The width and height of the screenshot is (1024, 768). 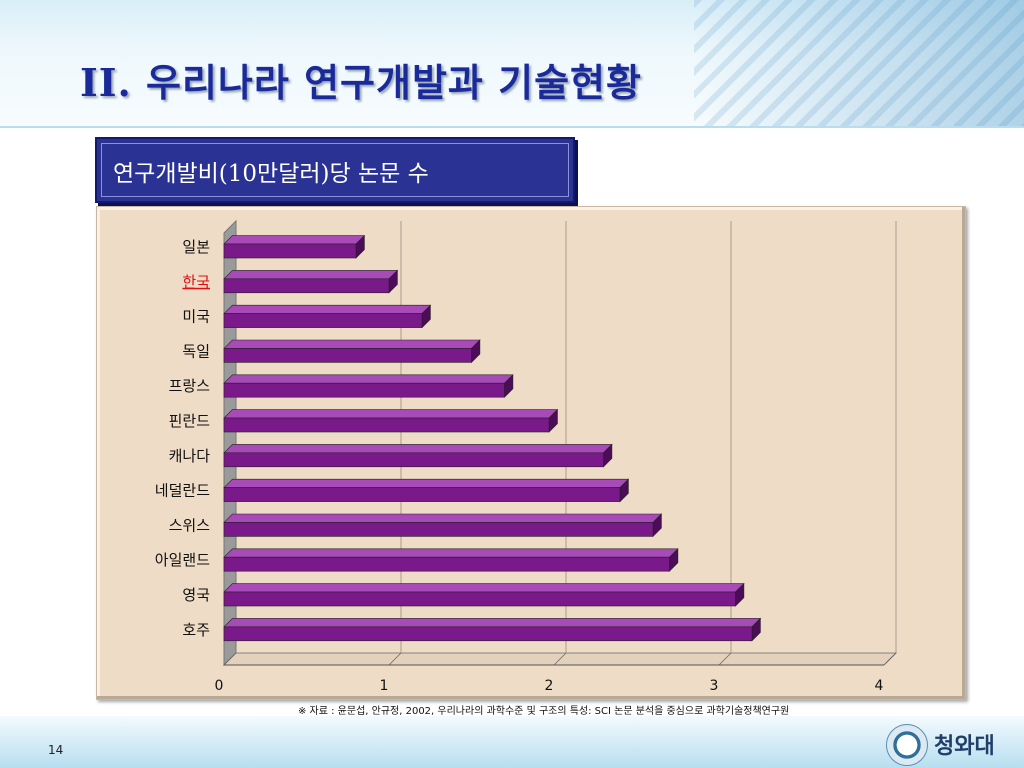 I want to click on category-label: 일본, so click(x=196, y=247).